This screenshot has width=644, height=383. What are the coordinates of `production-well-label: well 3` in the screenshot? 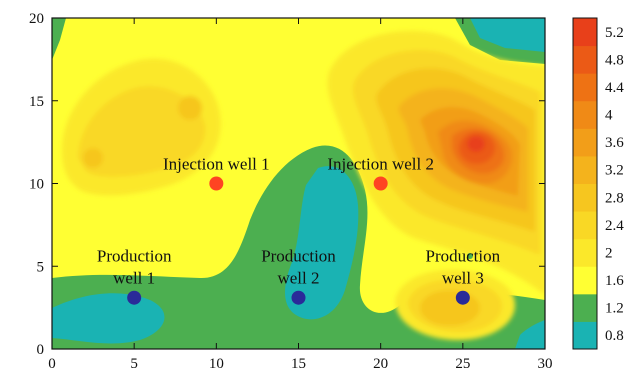 It's located at (463, 278).